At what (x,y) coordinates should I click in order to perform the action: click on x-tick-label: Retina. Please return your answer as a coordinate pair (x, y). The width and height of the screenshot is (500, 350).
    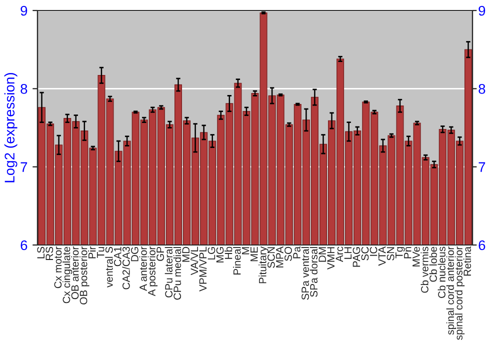
    Looking at the image, I should click on (467, 261).